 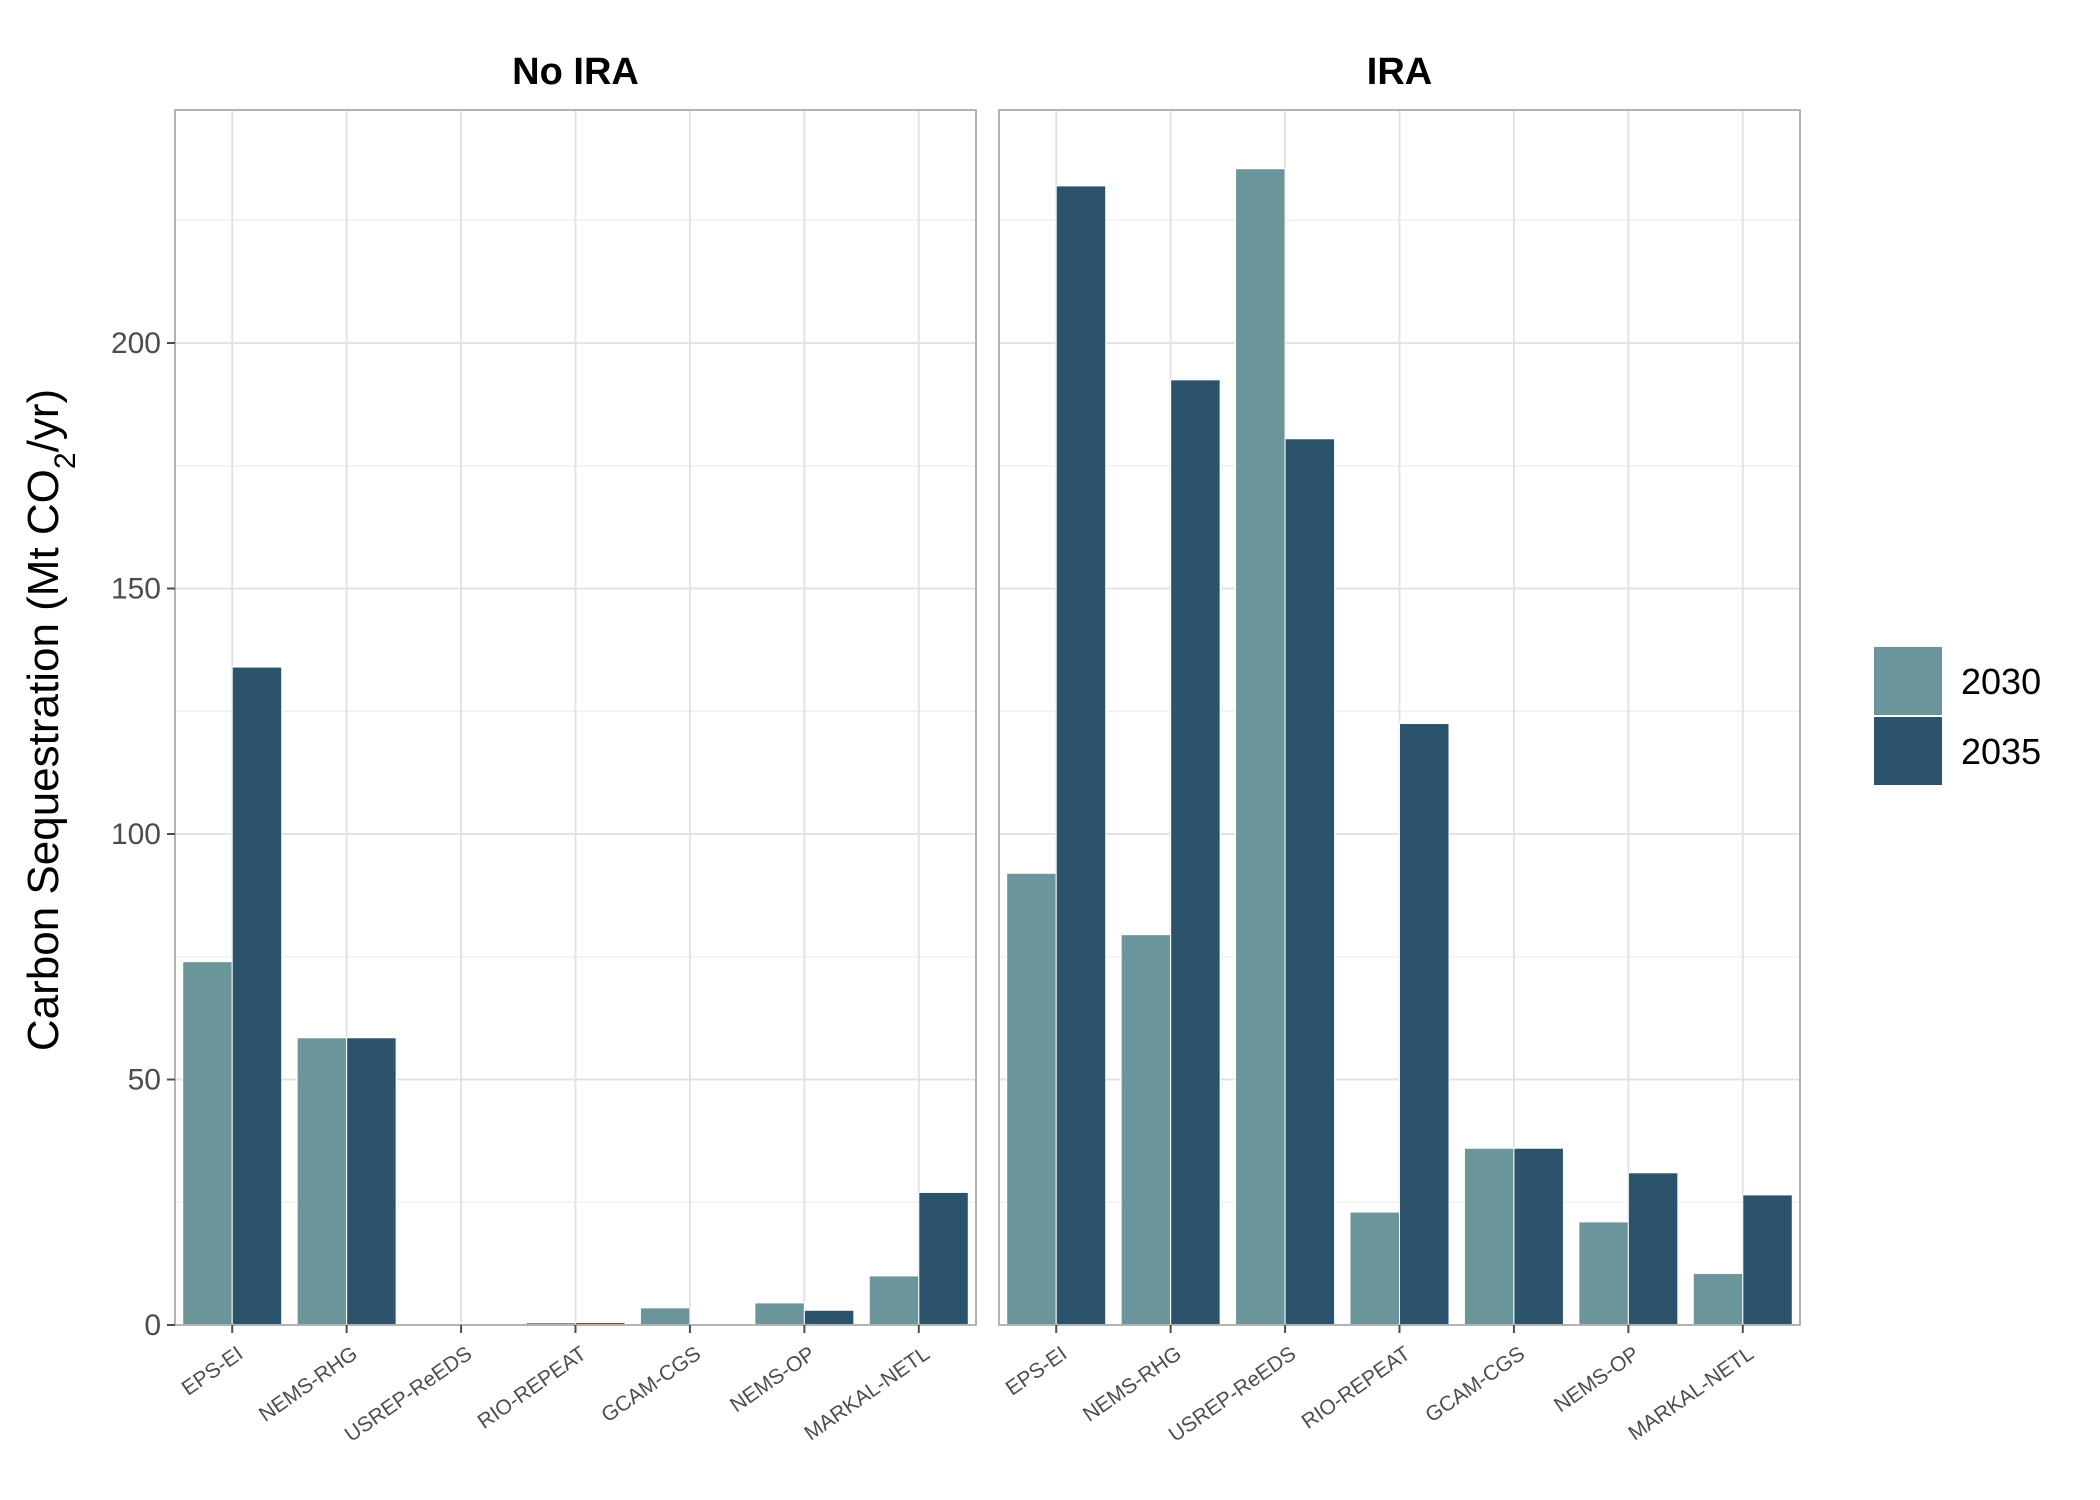 I want to click on bar-2035-GCAM-CGS, so click(x=1538, y=1236).